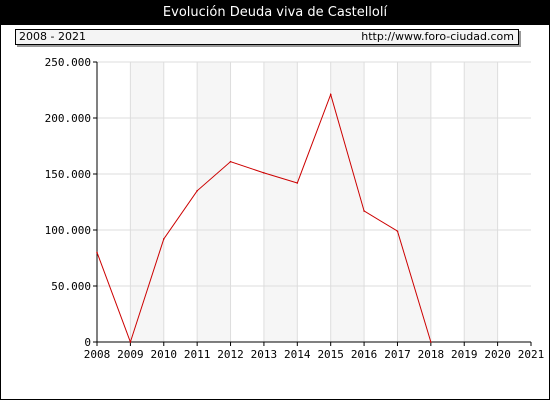  Describe the element at coordinates (267, 37) in the screenshot. I see `info-bar: 2008 - 2021 http://www.foro-ciudad.com` at that location.